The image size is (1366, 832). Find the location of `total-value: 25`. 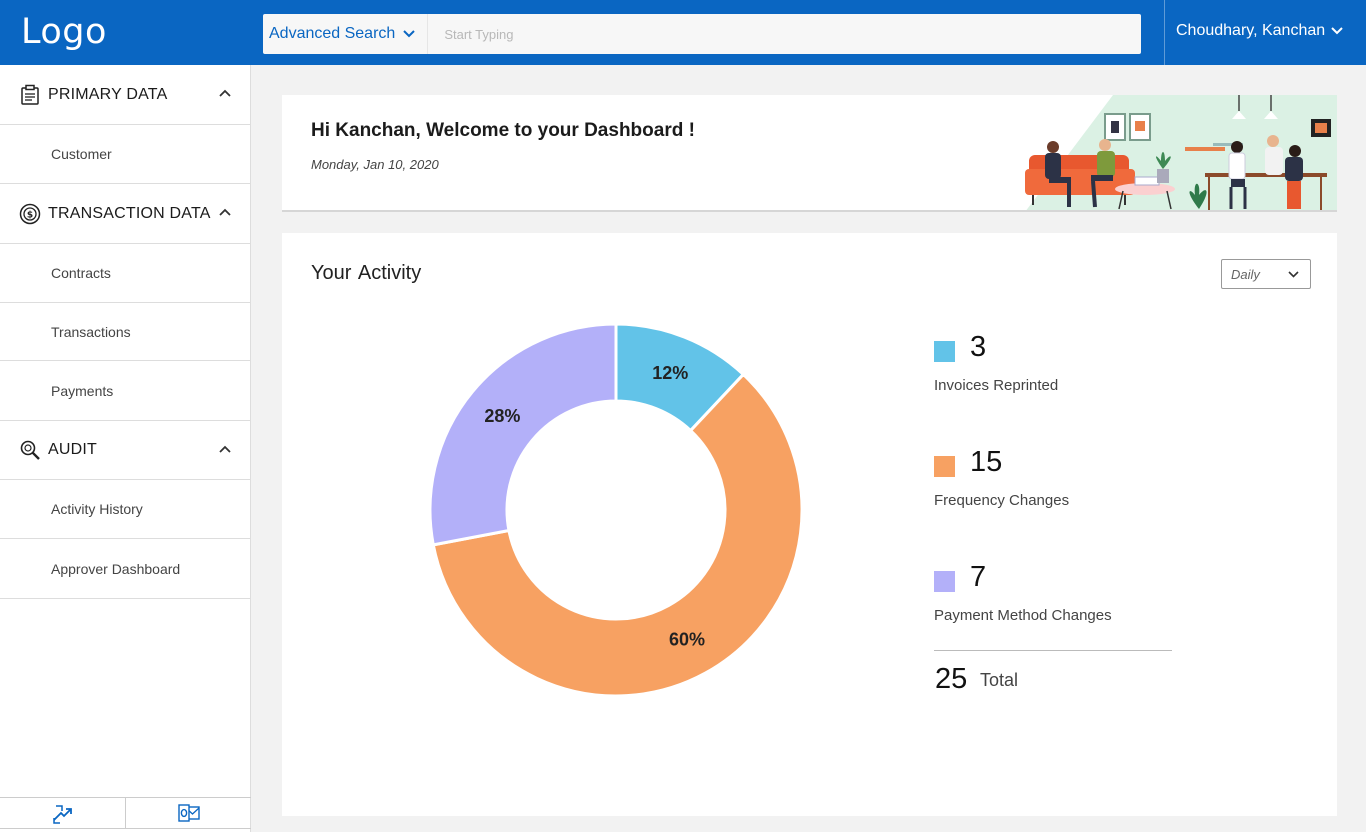

total-value: 25 is located at coordinates (951, 679).